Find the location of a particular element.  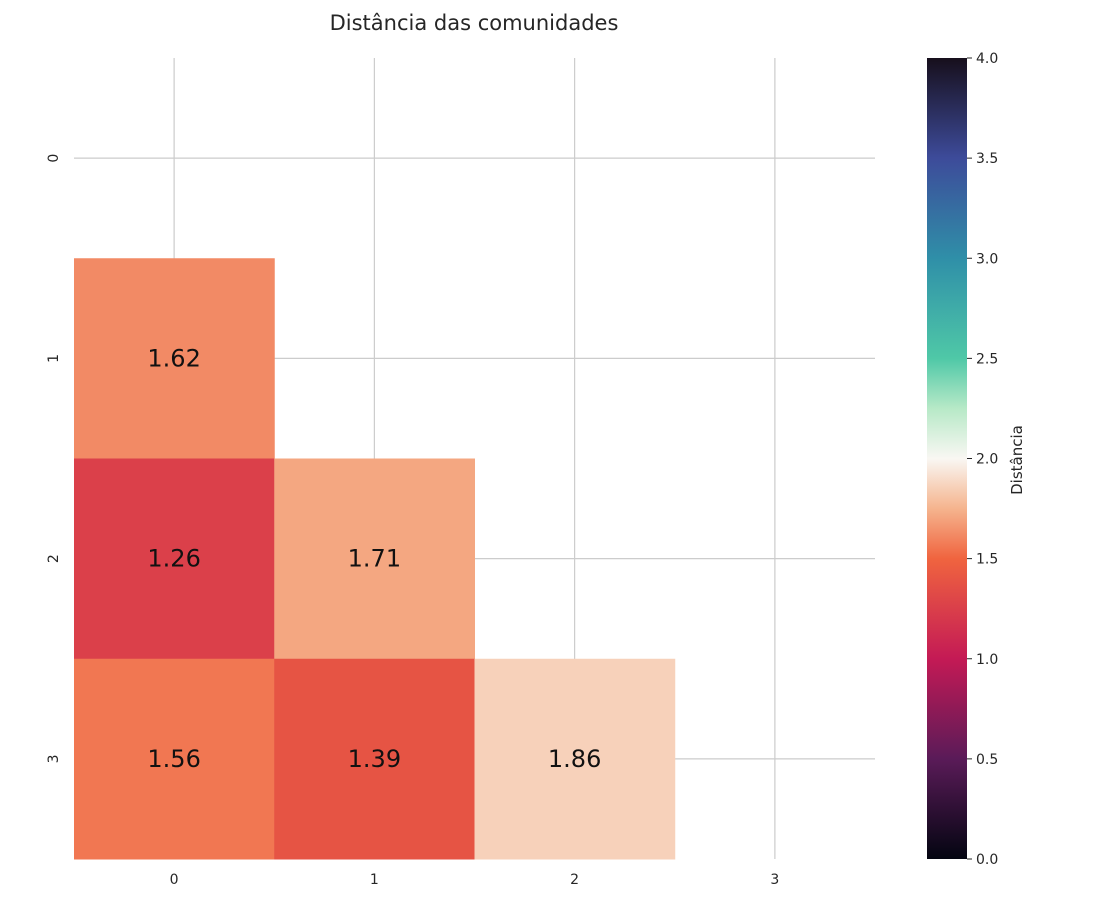

x-axis-ticks: 0 1 2 3 is located at coordinates (475, 880).